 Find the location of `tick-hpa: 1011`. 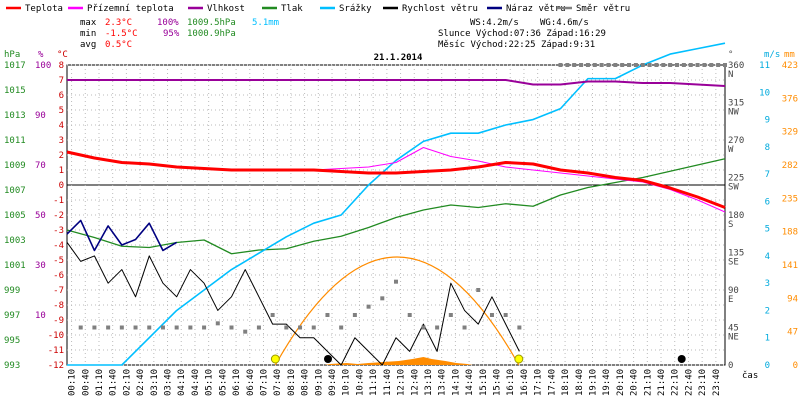

tick-hpa: 1011 is located at coordinates (15, 141).